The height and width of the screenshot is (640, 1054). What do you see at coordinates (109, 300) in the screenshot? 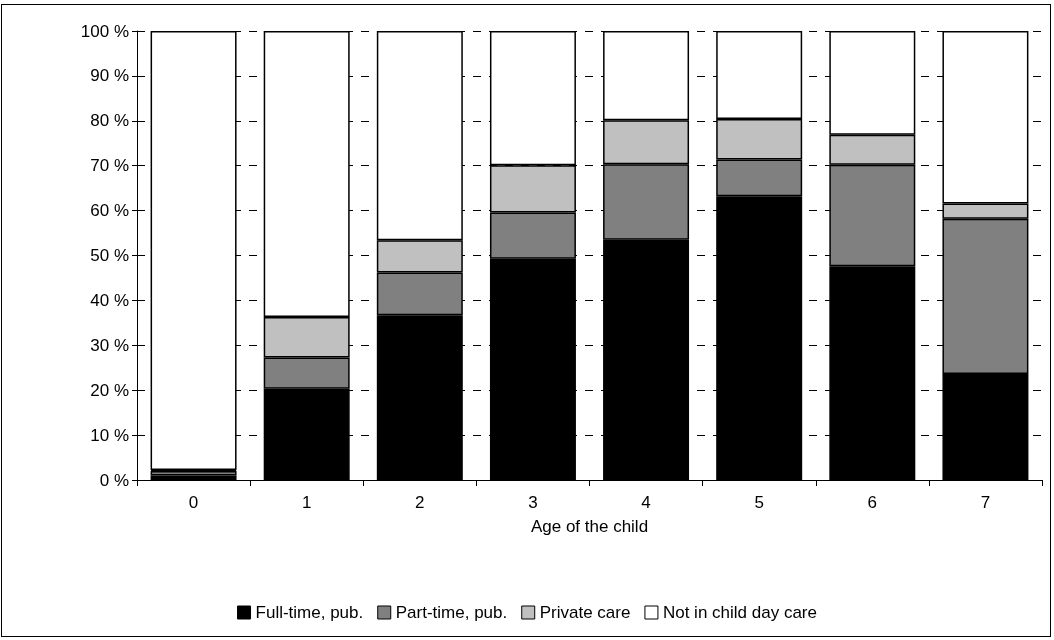
I see `y-tick-label: 40 %` at bounding box center [109, 300].